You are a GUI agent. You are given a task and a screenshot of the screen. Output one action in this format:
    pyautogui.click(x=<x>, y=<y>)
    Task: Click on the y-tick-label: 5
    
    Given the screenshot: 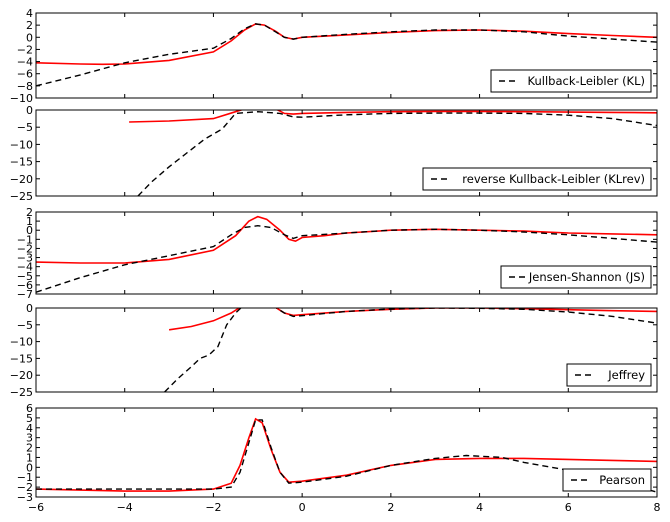 What is the action you would take?
    pyautogui.click(x=29, y=418)
    